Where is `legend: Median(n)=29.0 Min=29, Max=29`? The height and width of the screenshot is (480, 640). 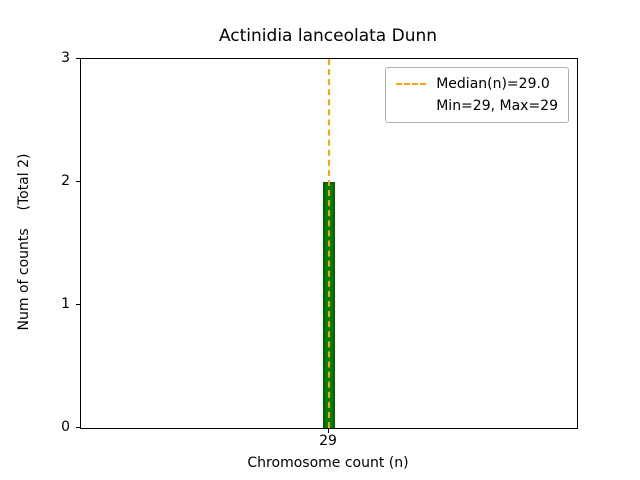
legend: Median(n)=29.0 Min=29, Max=29 is located at coordinates (477, 95).